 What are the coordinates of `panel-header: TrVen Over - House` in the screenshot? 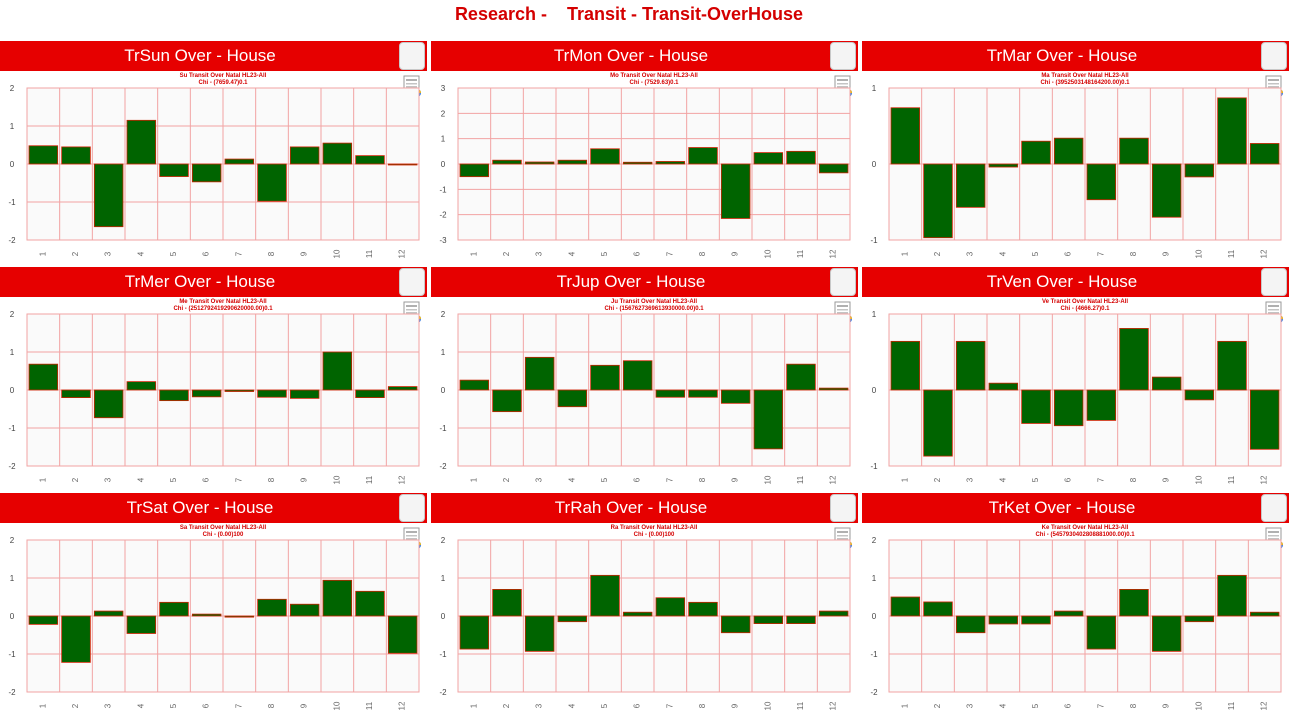 It's located at (1075, 295).